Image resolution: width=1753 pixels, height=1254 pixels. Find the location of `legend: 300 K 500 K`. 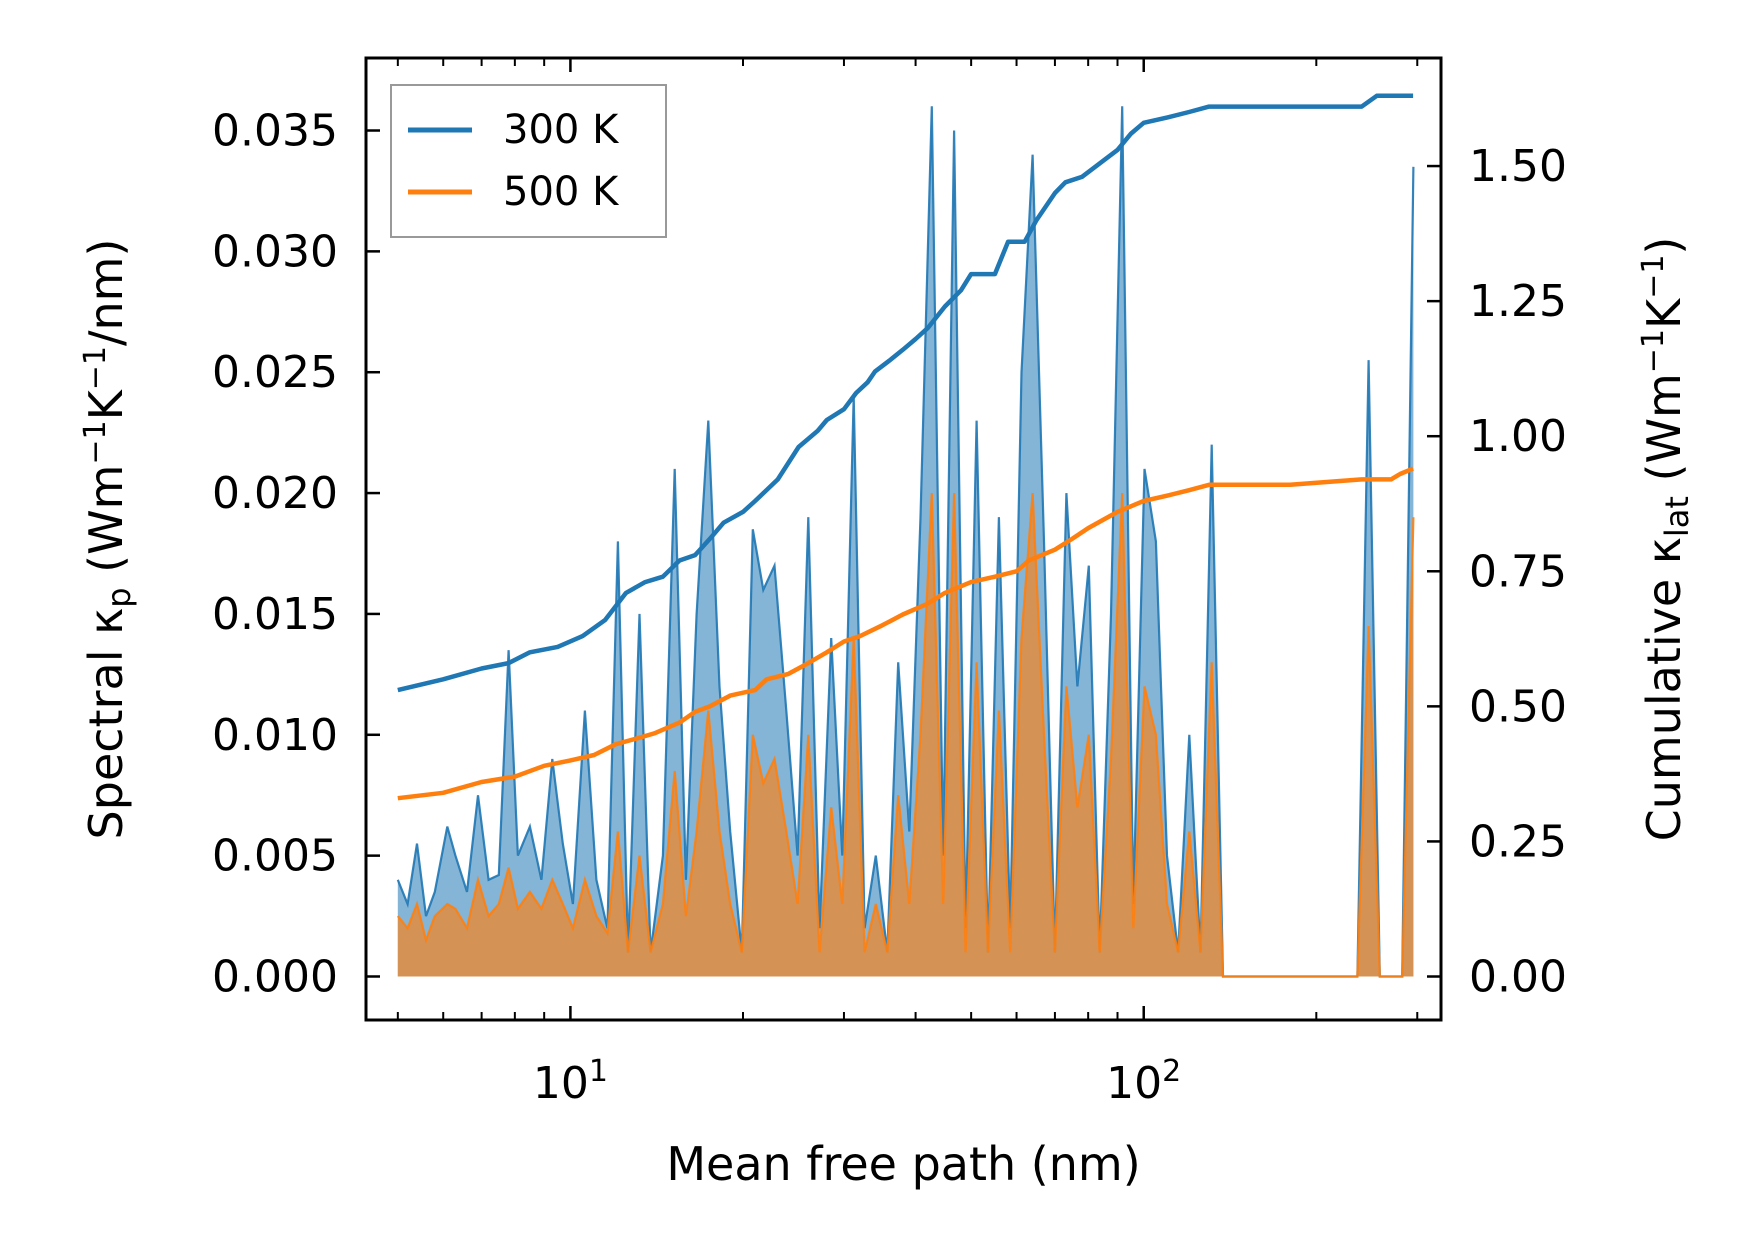

legend: 300 K 500 K is located at coordinates (528, 161).